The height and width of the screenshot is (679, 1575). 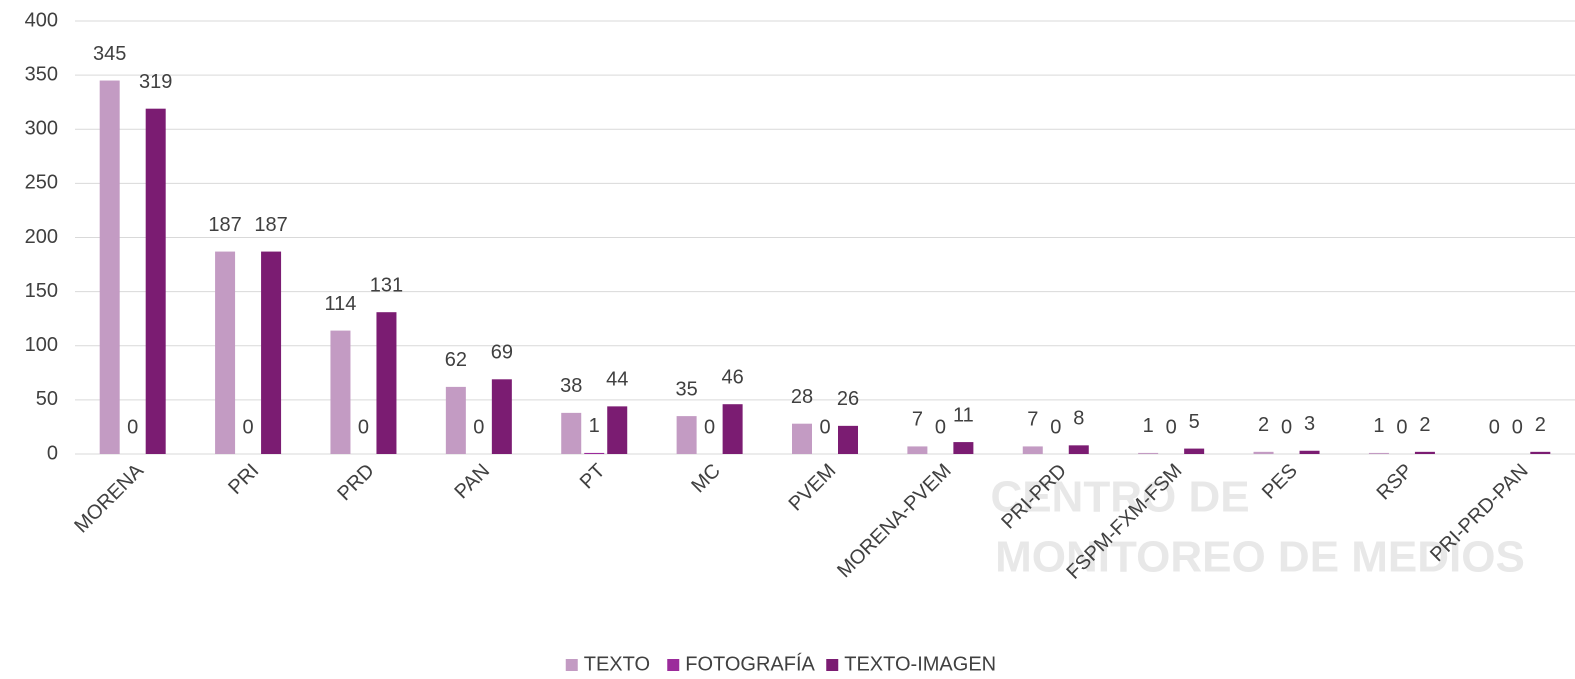 What do you see at coordinates (1395, 482) in the screenshot?
I see `x-tick-label: RSP` at bounding box center [1395, 482].